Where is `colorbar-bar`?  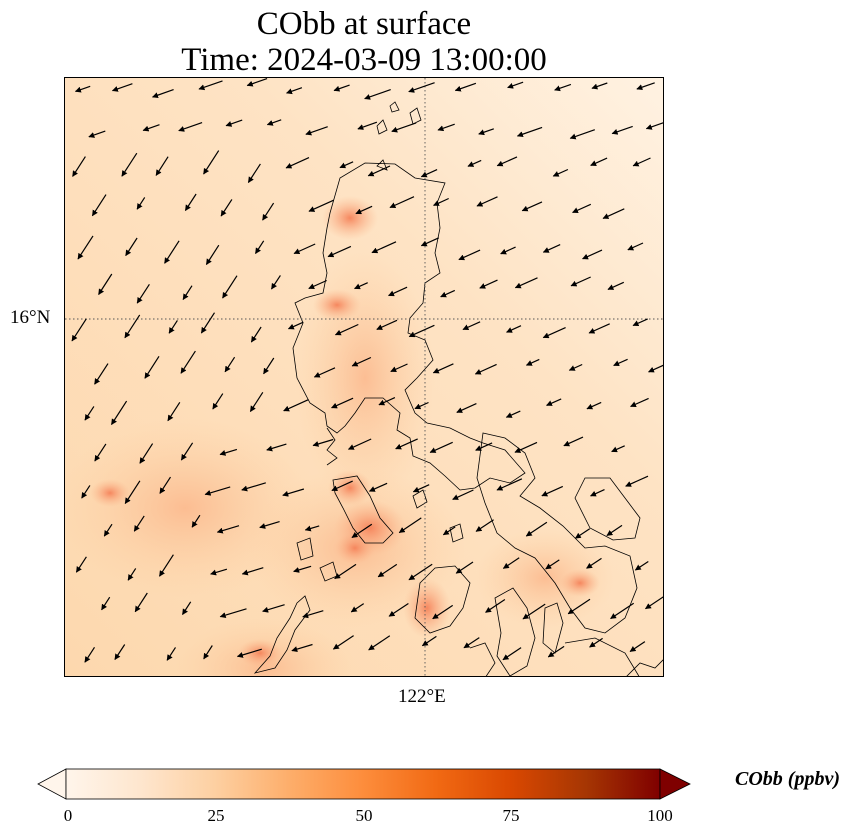
colorbar-bar is located at coordinates (363, 784).